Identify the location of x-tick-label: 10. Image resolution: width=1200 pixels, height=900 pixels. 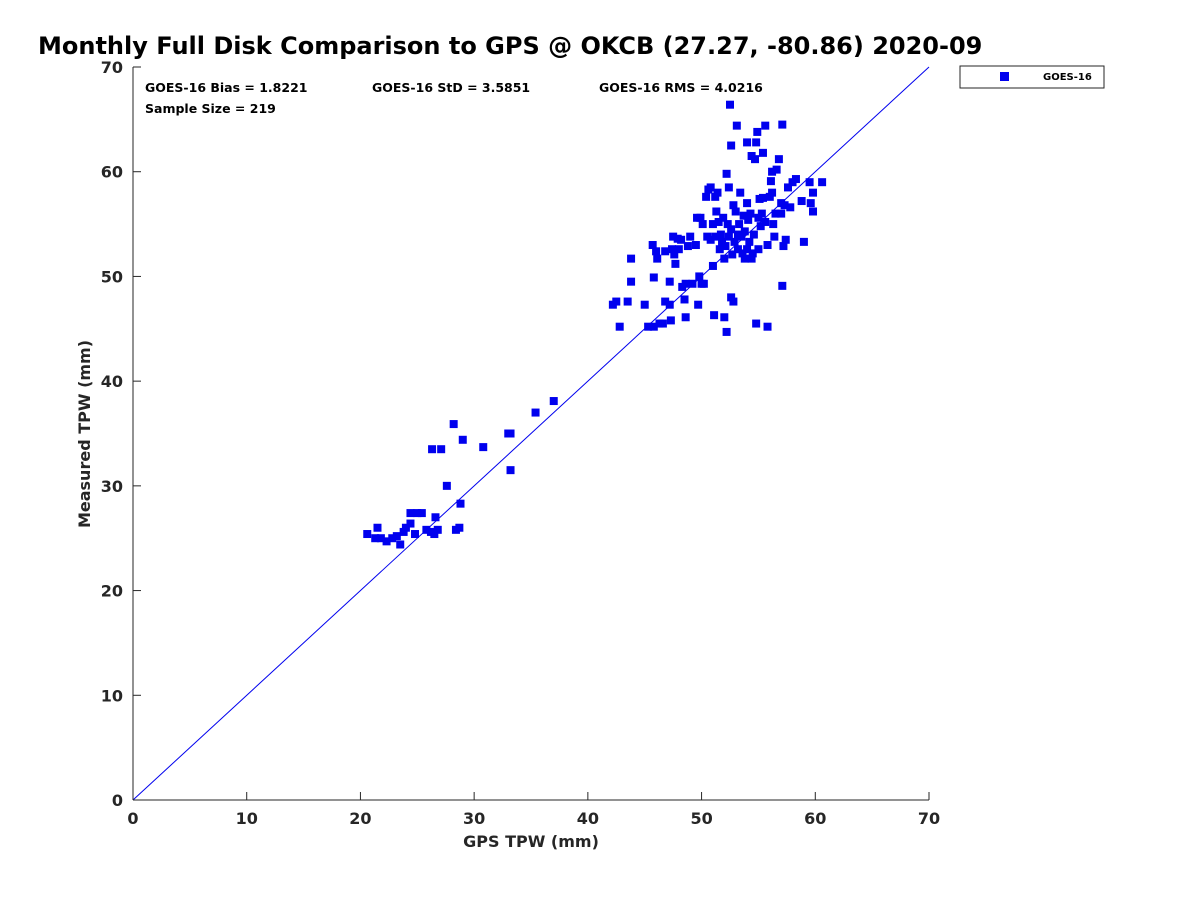
(247, 818).